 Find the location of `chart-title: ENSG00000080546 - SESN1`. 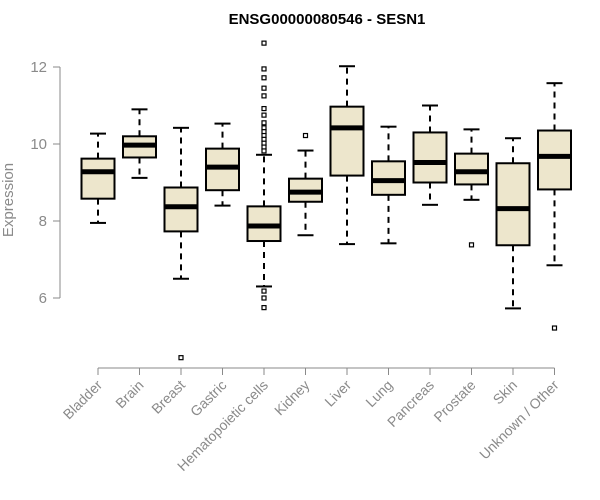

chart-title: ENSG00000080546 - SESN1 is located at coordinates (327, 19).